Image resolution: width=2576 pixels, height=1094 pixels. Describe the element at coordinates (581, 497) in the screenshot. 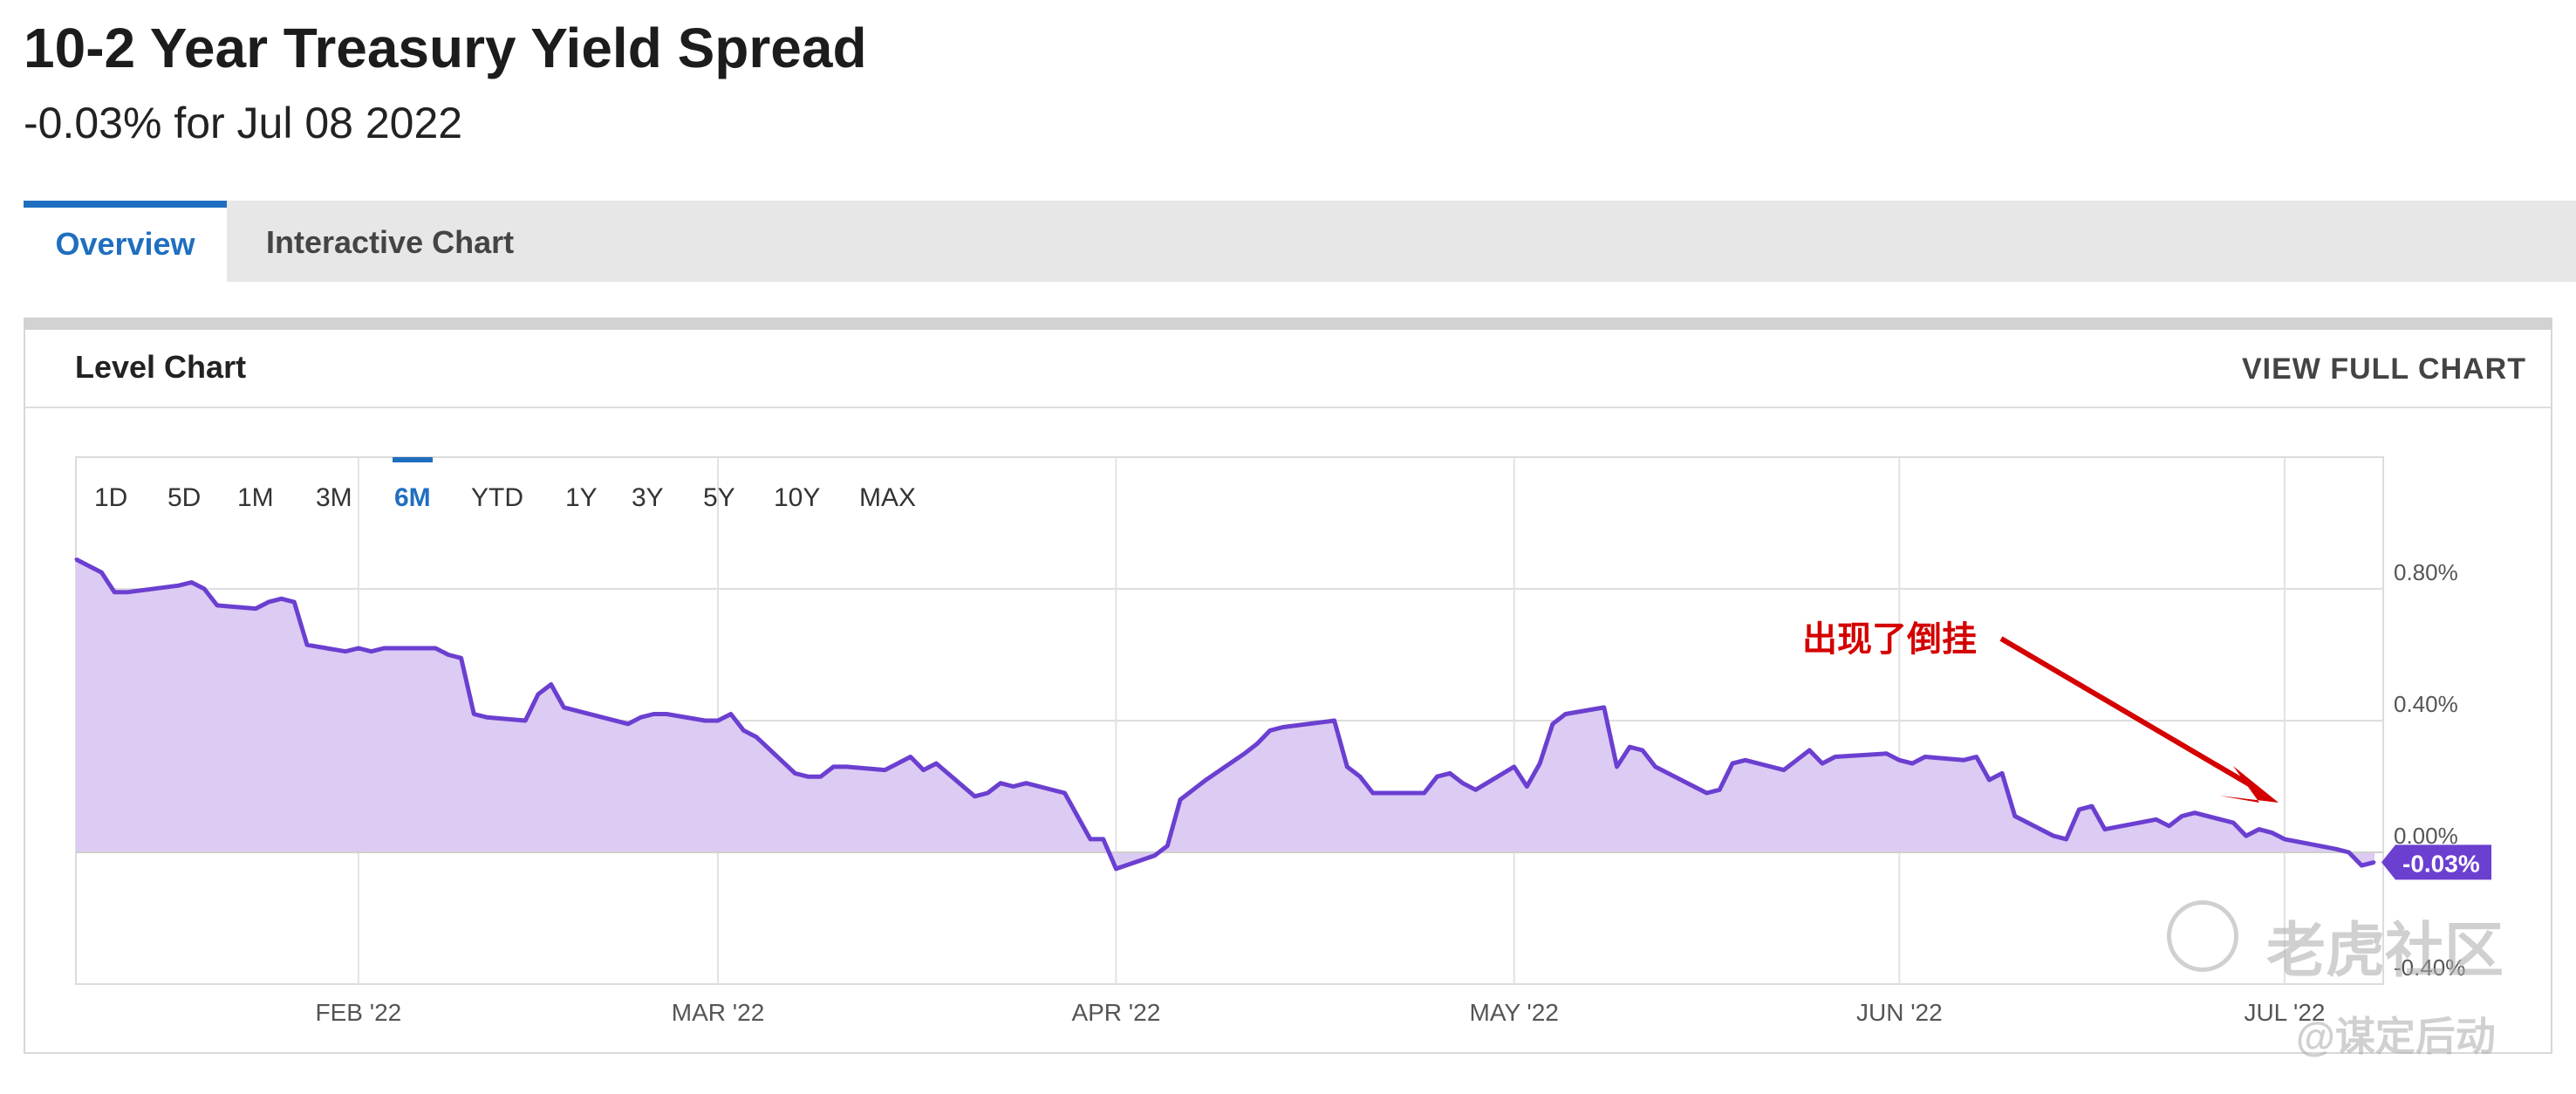

I see `range-button-1y: 1Y` at that location.